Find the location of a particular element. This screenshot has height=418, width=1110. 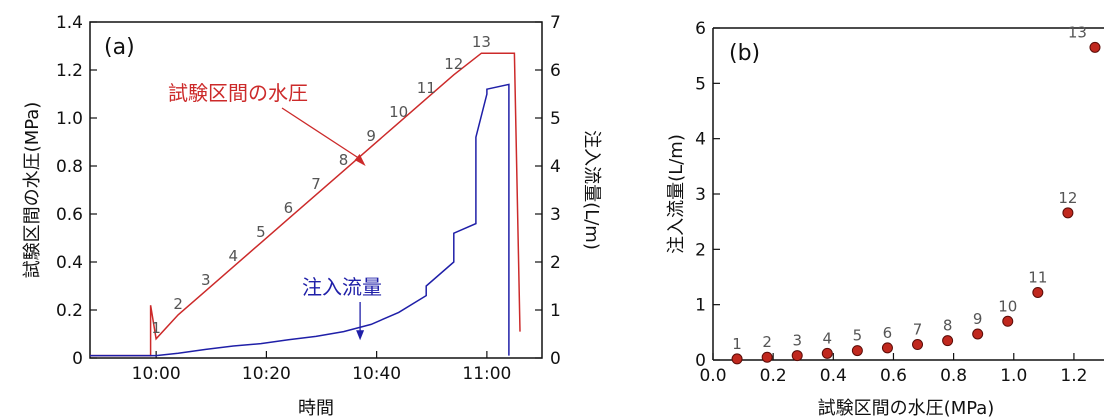

y-tick-label: 6 is located at coordinates (700, 29).